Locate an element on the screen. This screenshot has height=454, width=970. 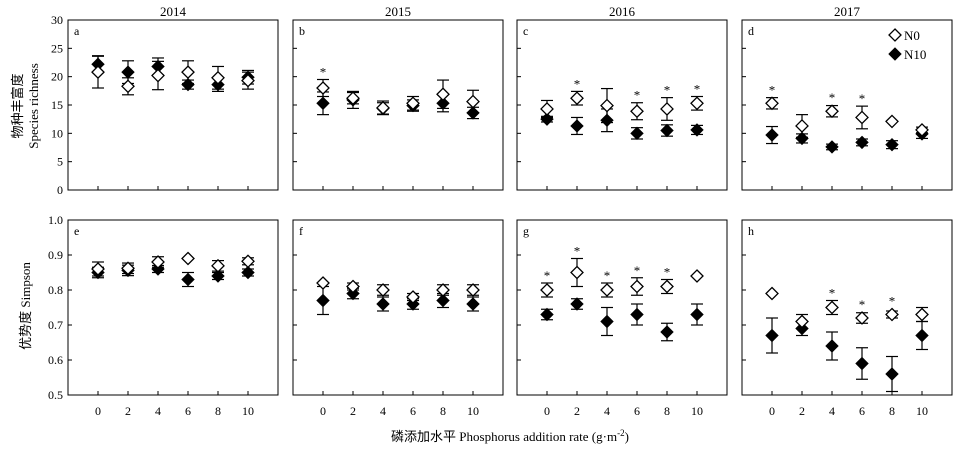
y-tick-label: 0.7 is located at coordinates (55, 325).